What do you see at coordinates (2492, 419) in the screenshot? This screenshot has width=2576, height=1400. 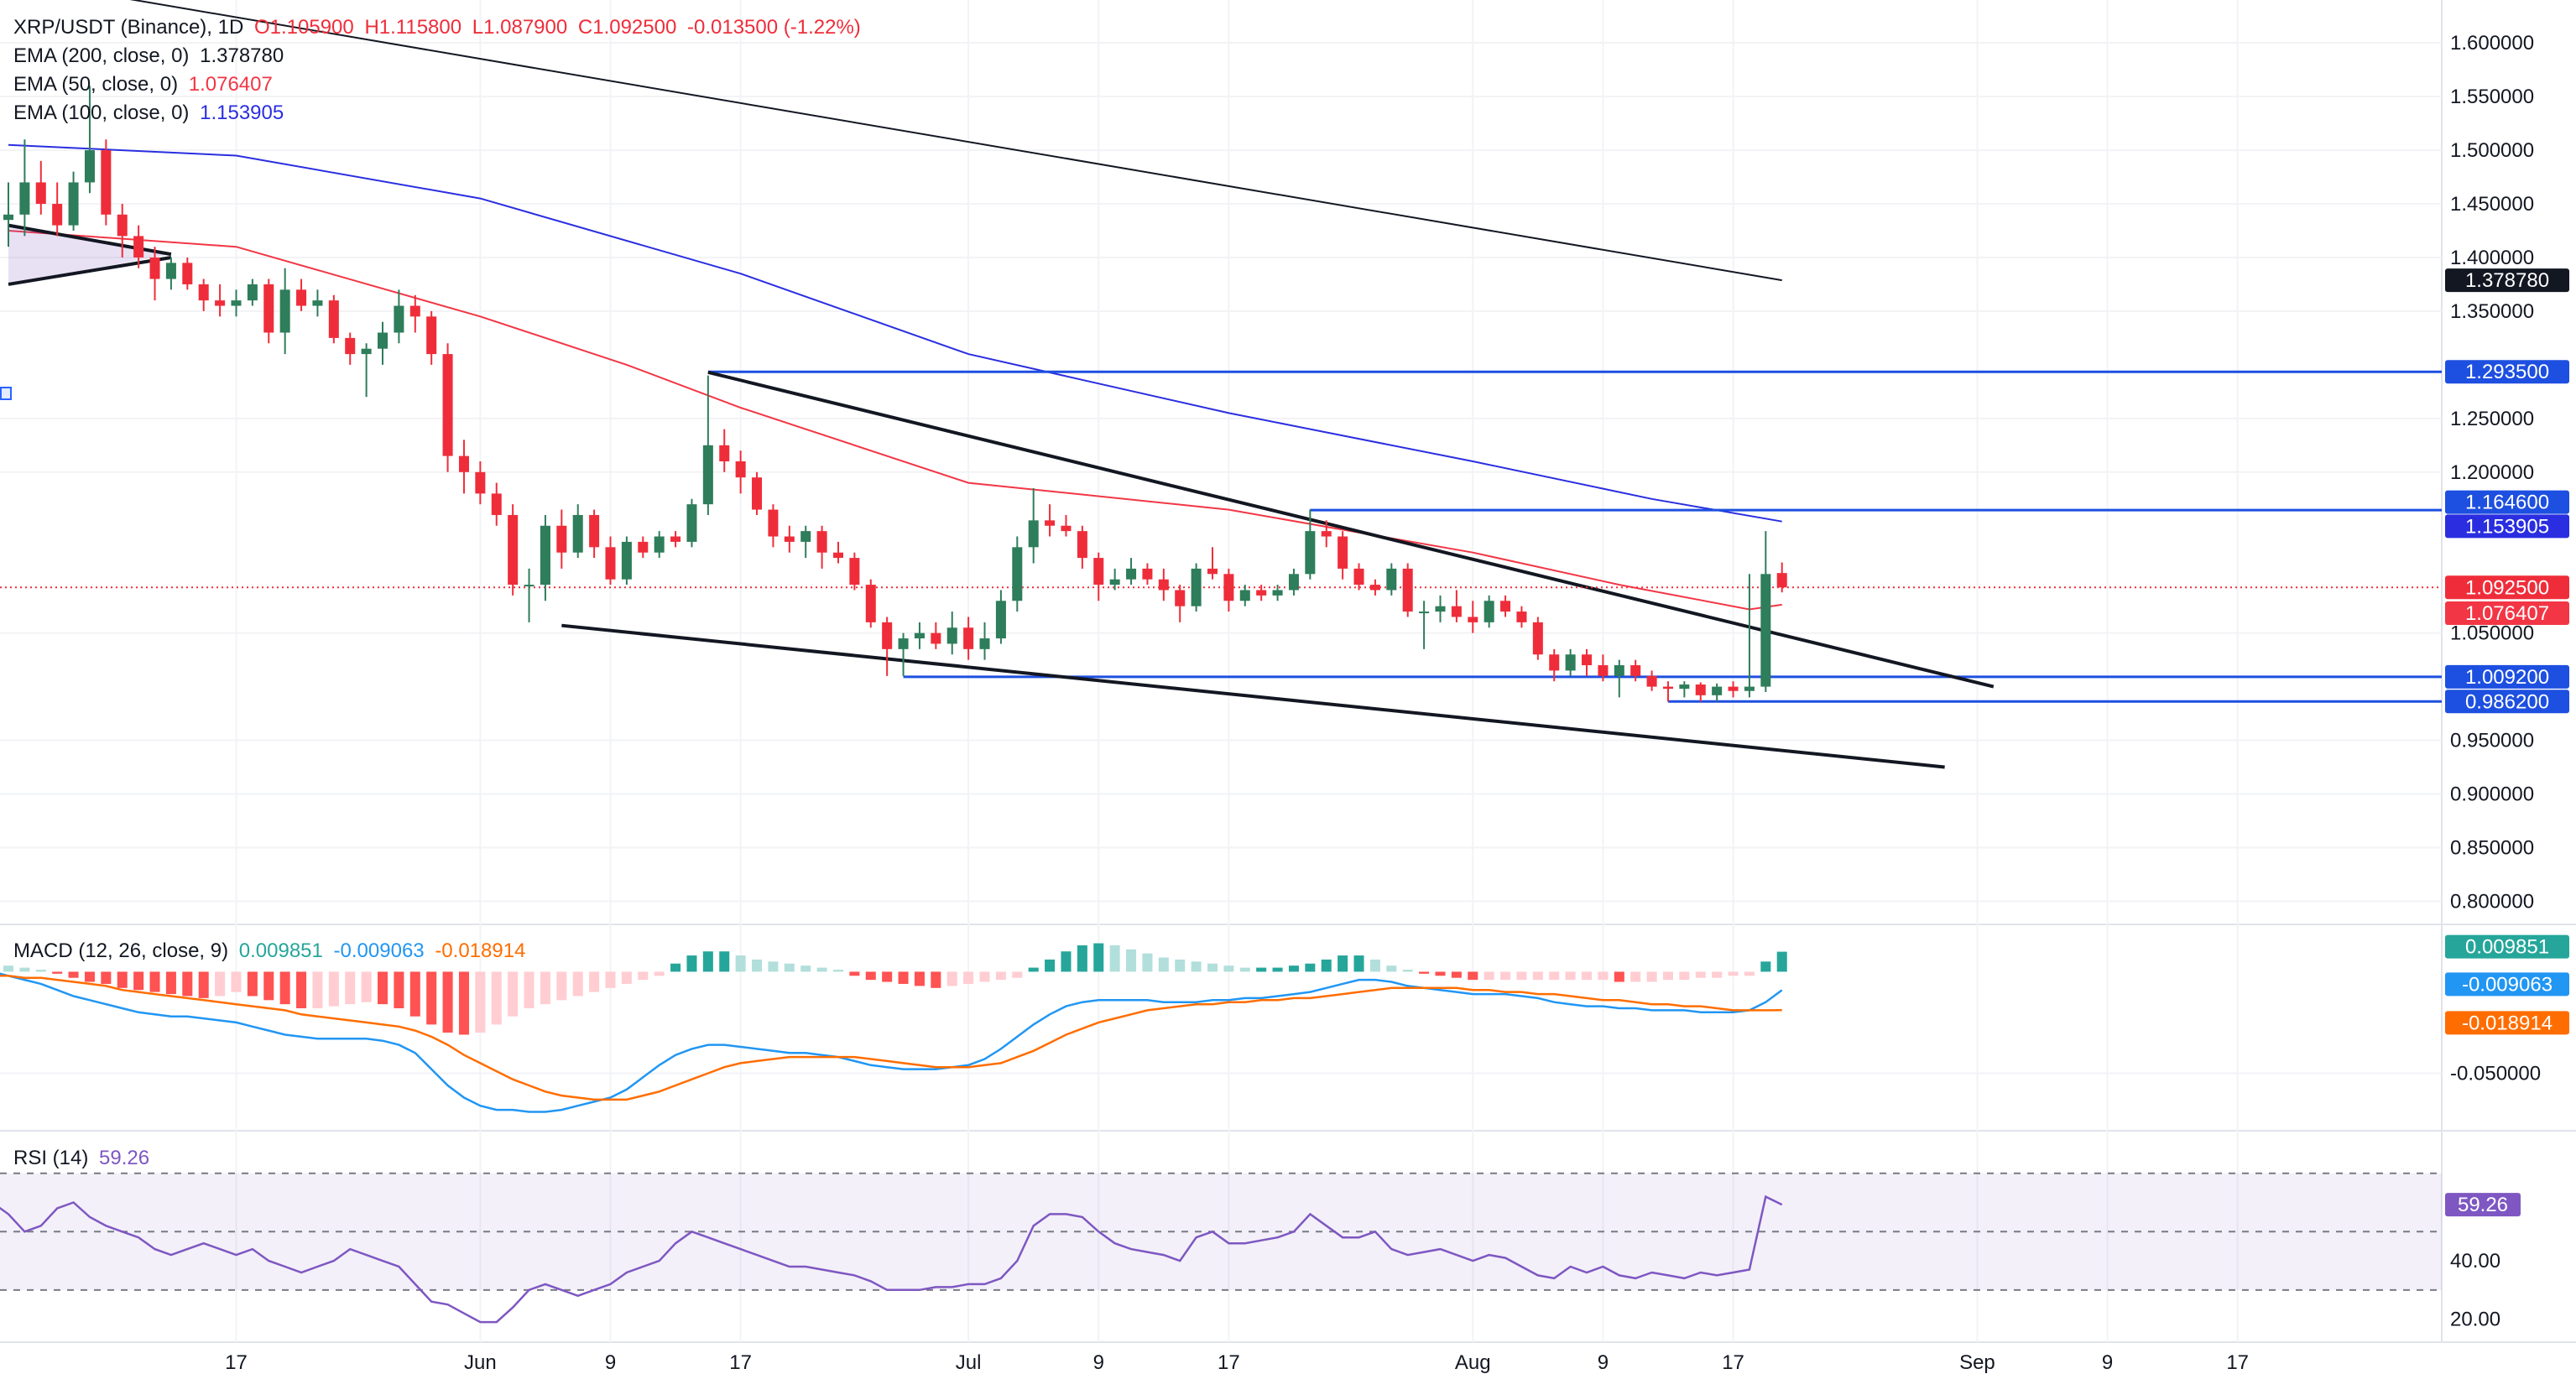 I see `y-tick-label: 1.250000` at bounding box center [2492, 419].